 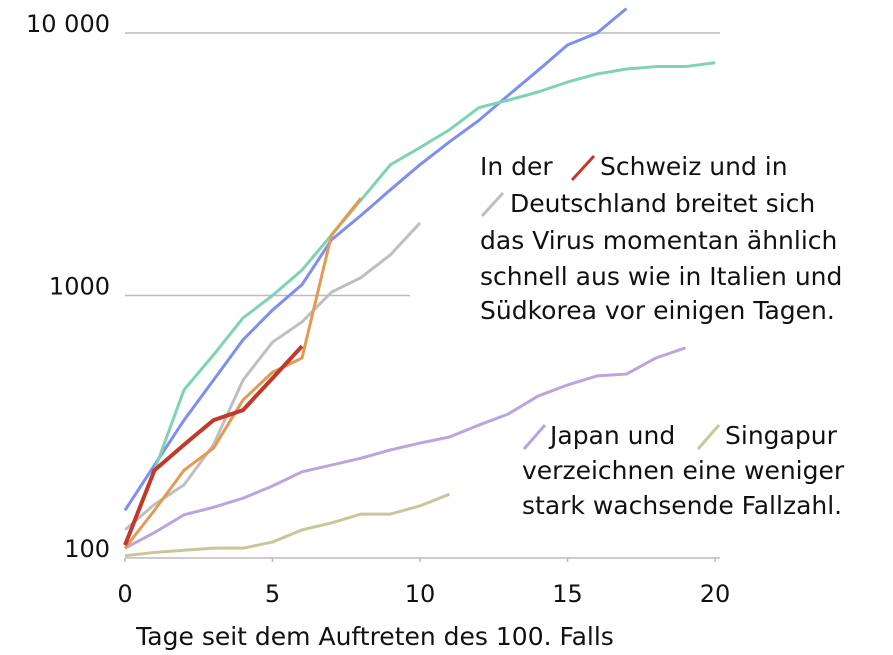 What do you see at coordinates (781, 435) in the screenshot?
I see `annotation-text: Singapur` at bounding box center [781, 435].